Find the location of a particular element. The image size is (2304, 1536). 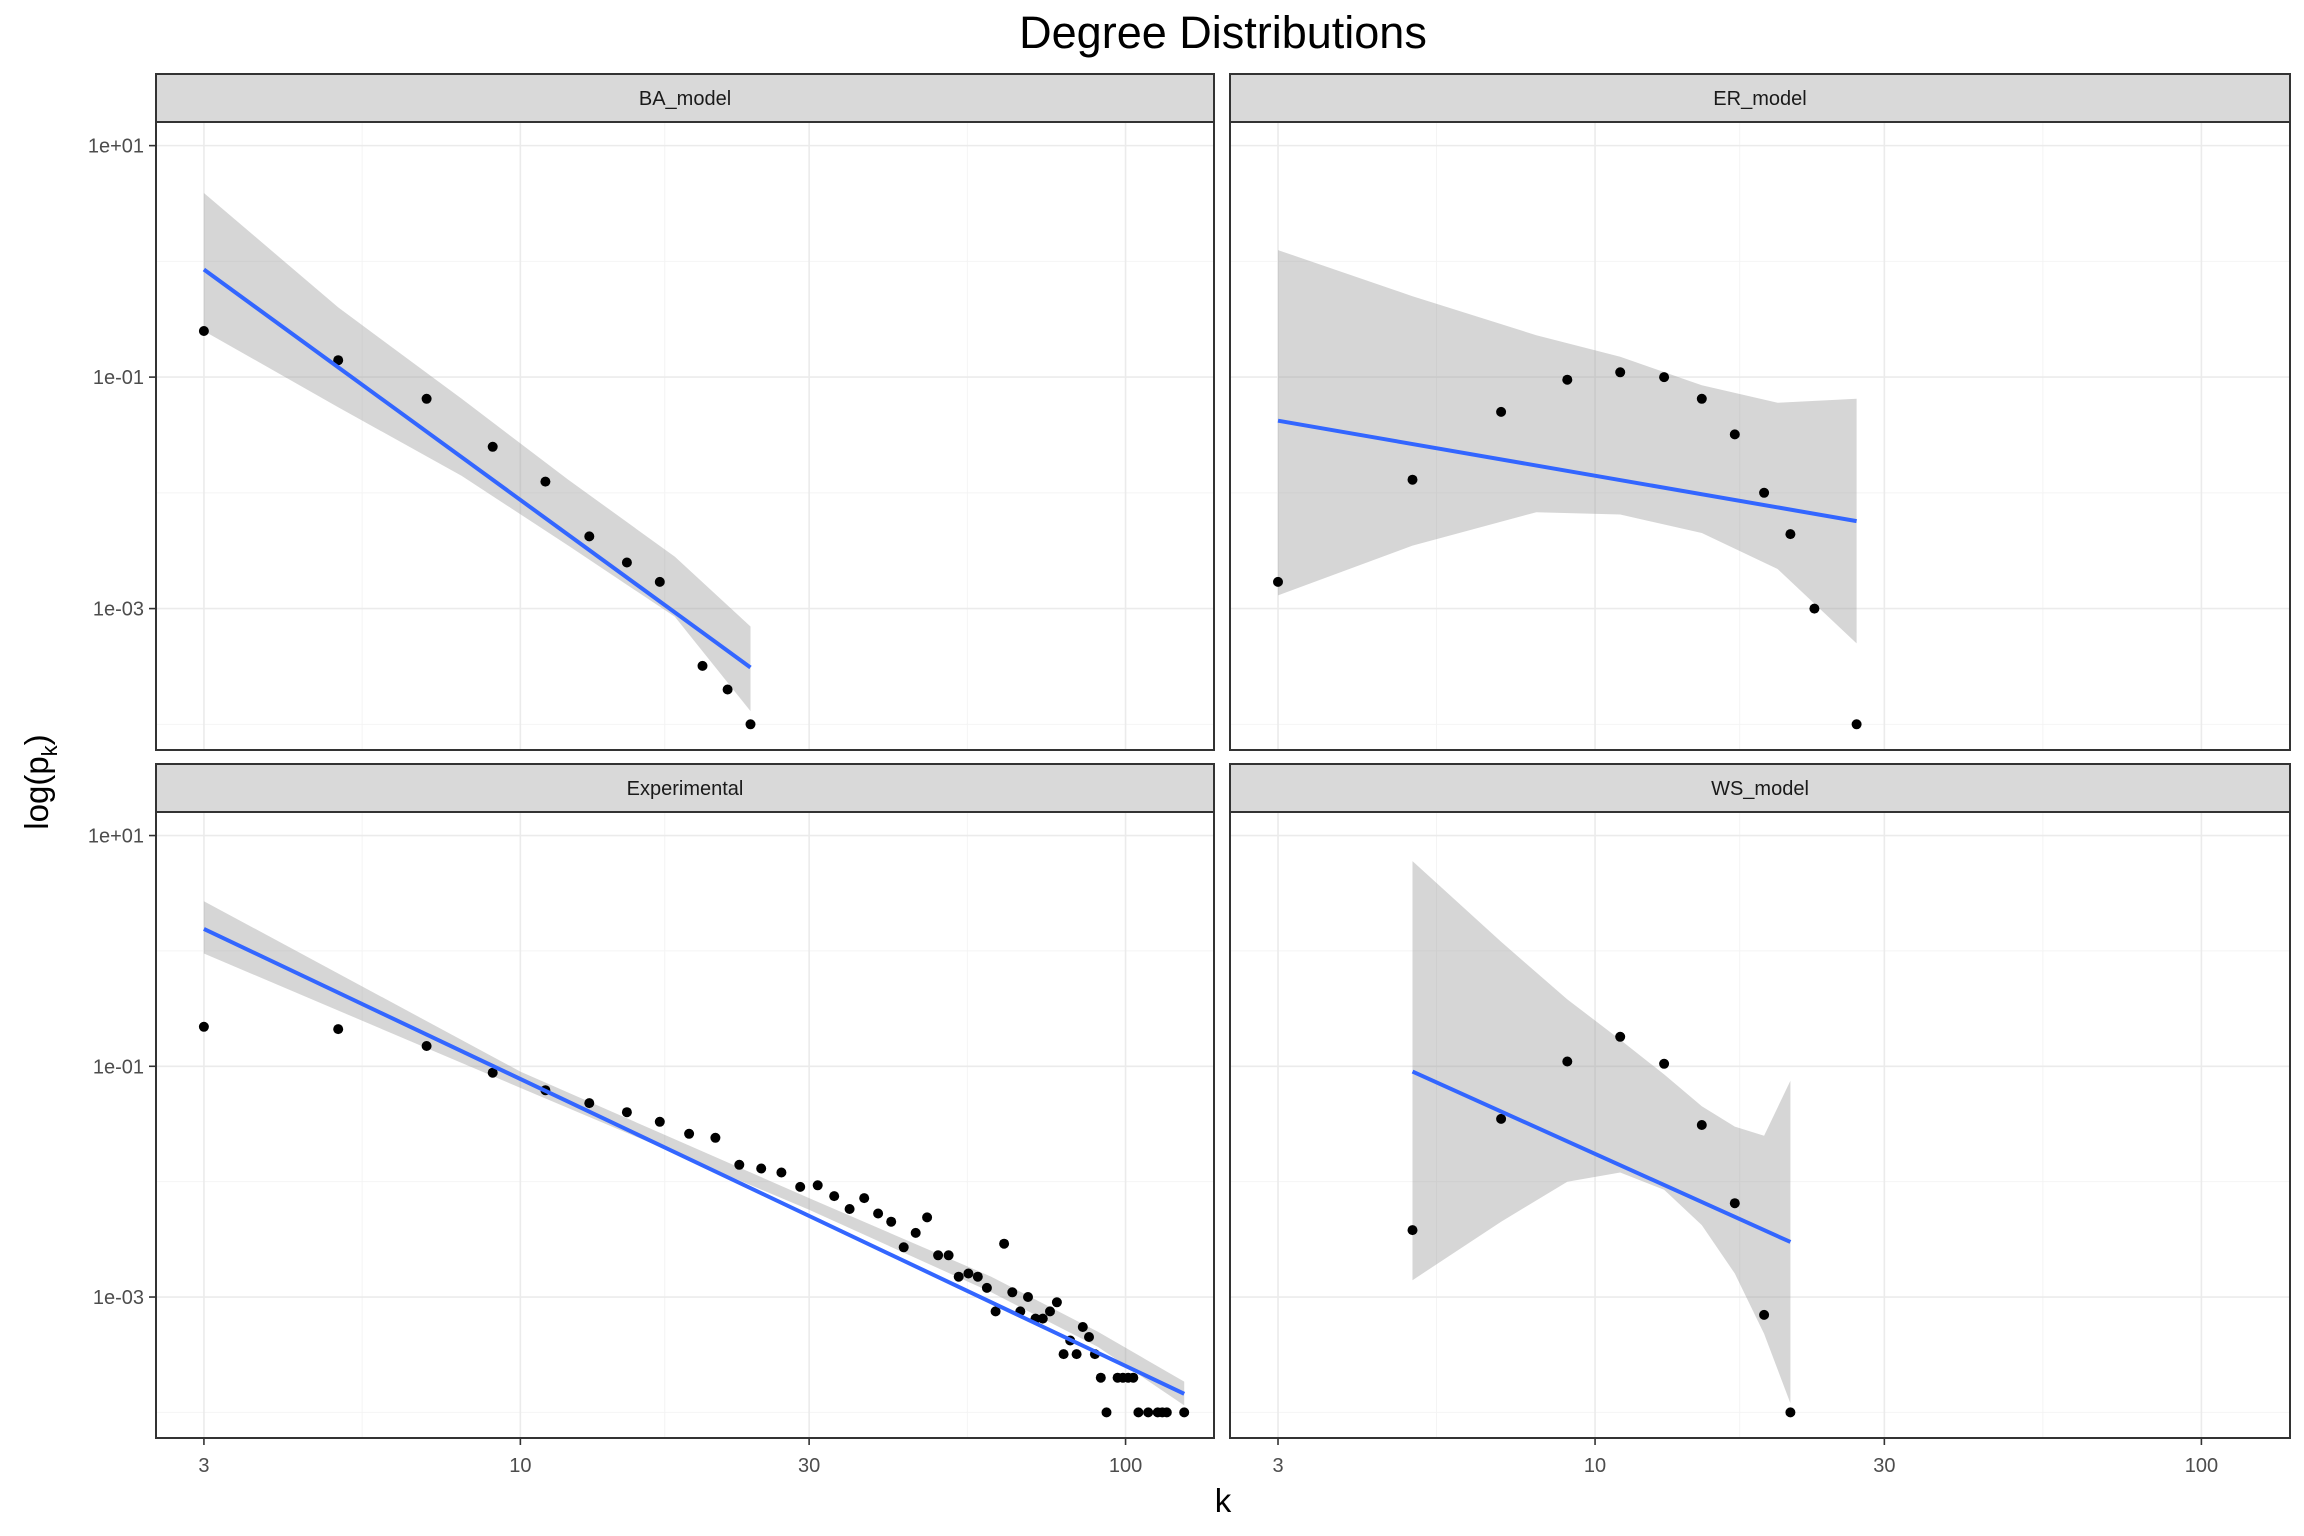

y-axis-title-close: ) is located at coordinates (36, 739).